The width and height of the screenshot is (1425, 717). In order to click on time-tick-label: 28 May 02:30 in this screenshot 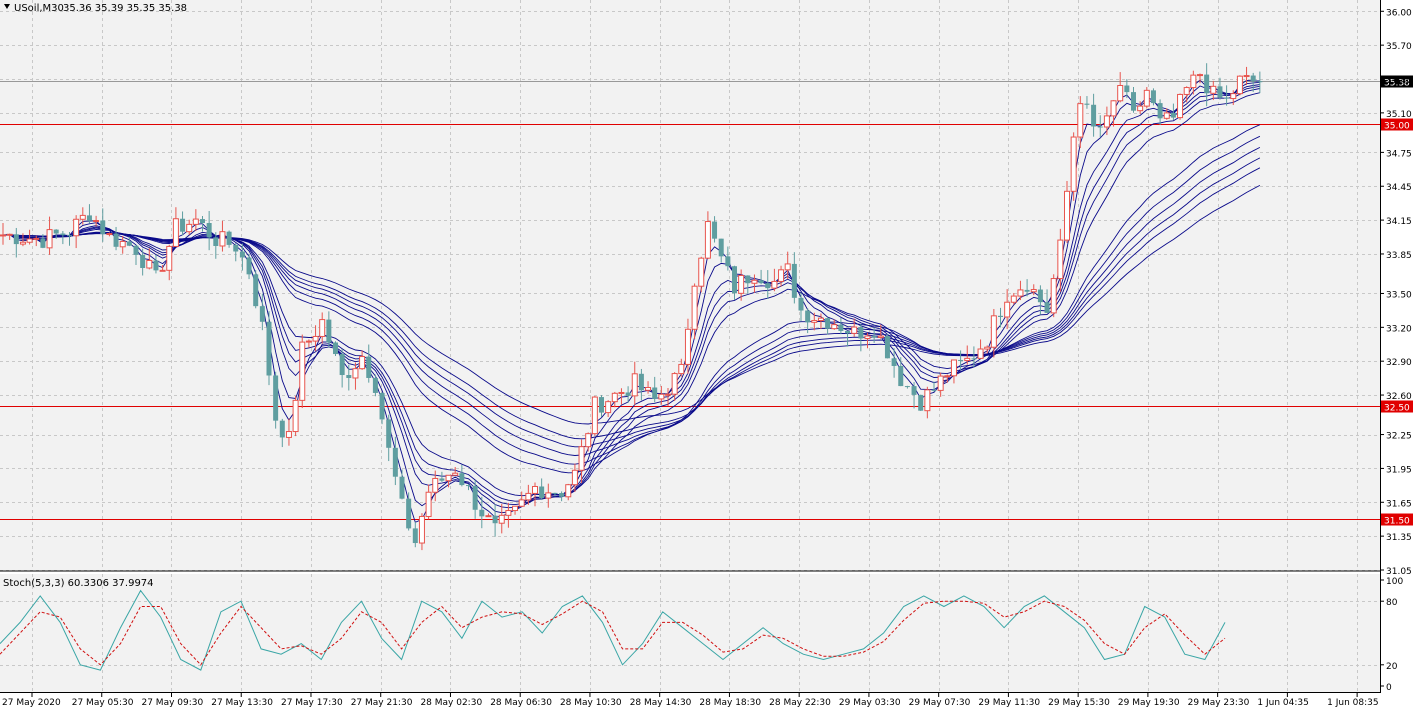, I will do `click(451, 703)`.